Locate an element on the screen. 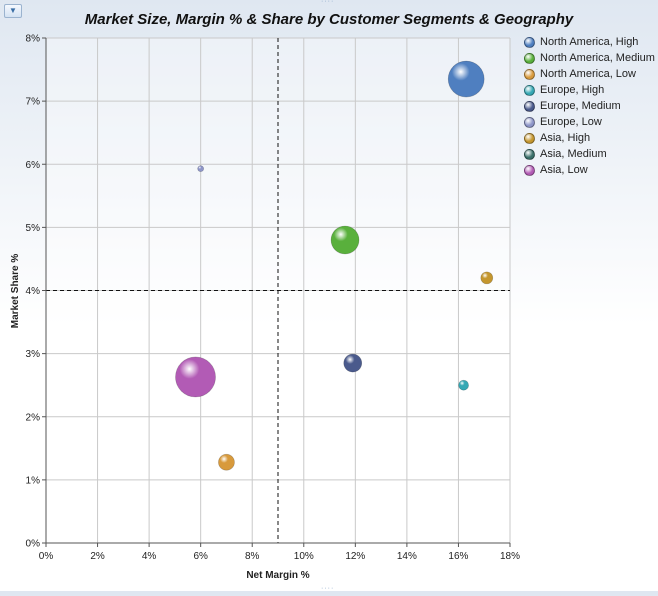  legend-label: Europe, Low is located at coordinates (571, 122).